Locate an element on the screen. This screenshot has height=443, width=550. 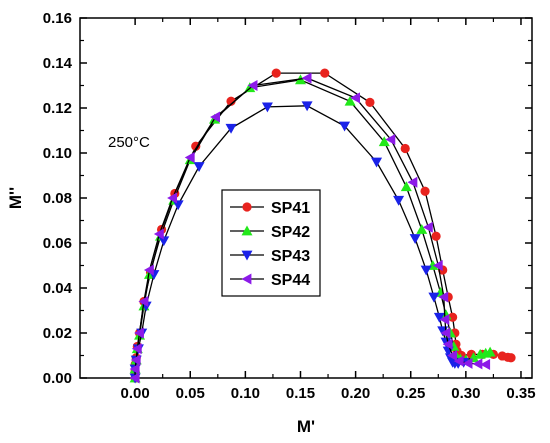
y-tick-label: 0.06 is located at coordinates (57, 243).